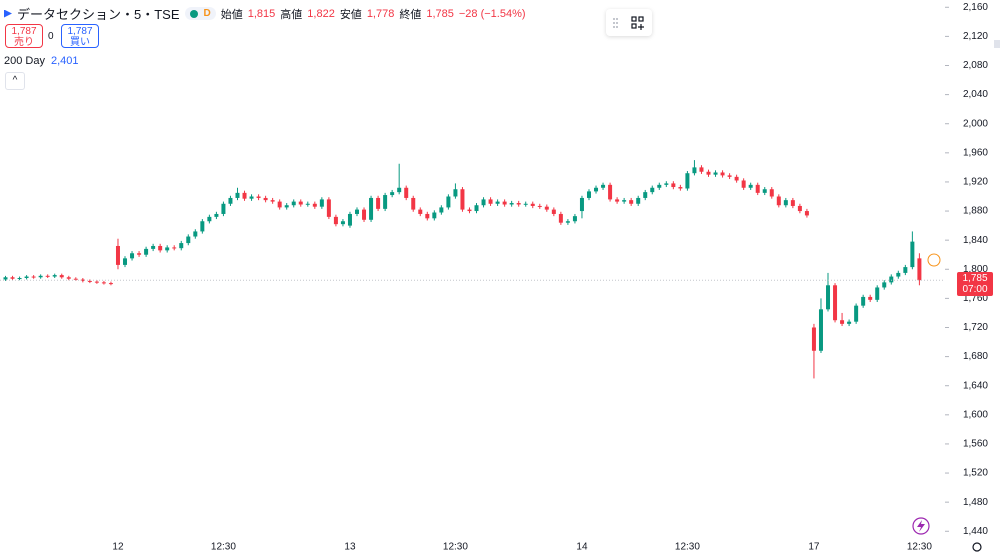  I want to click on status: D, so click(200, 13).